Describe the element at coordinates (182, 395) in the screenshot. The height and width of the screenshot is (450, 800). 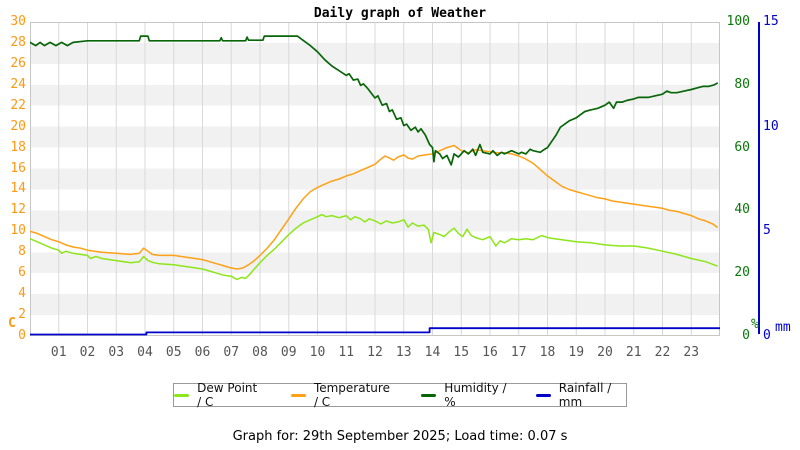
I see `dew-point-swatch-icon` at that location.